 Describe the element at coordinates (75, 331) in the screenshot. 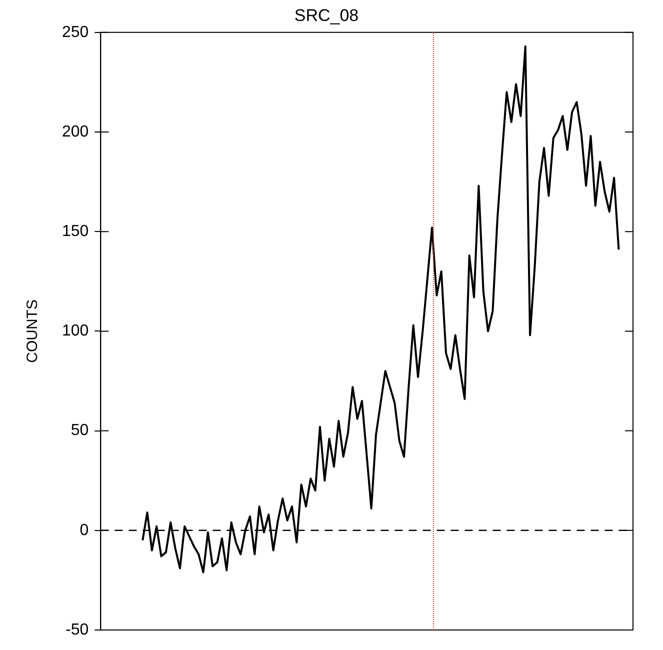

I see `y-tick-label: 100` at that location.